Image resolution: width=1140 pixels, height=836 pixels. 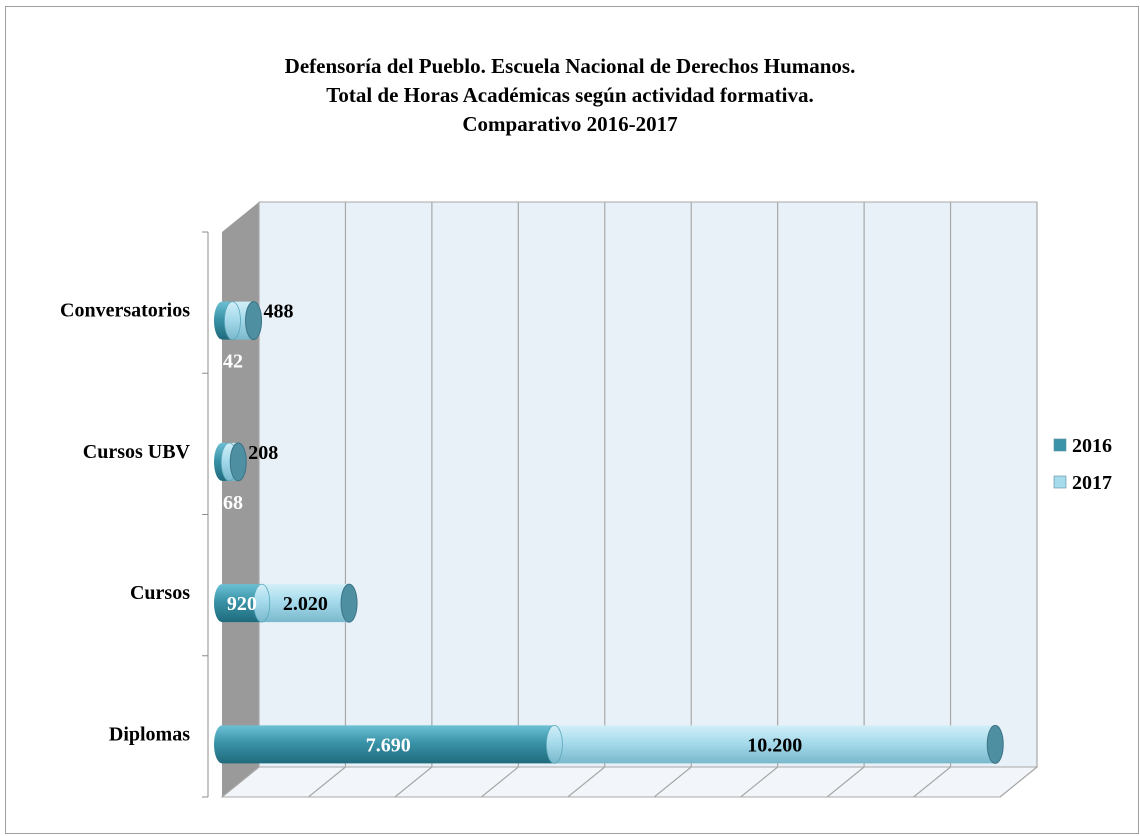 I want to click on side-wall, so click(x=240, y=499).